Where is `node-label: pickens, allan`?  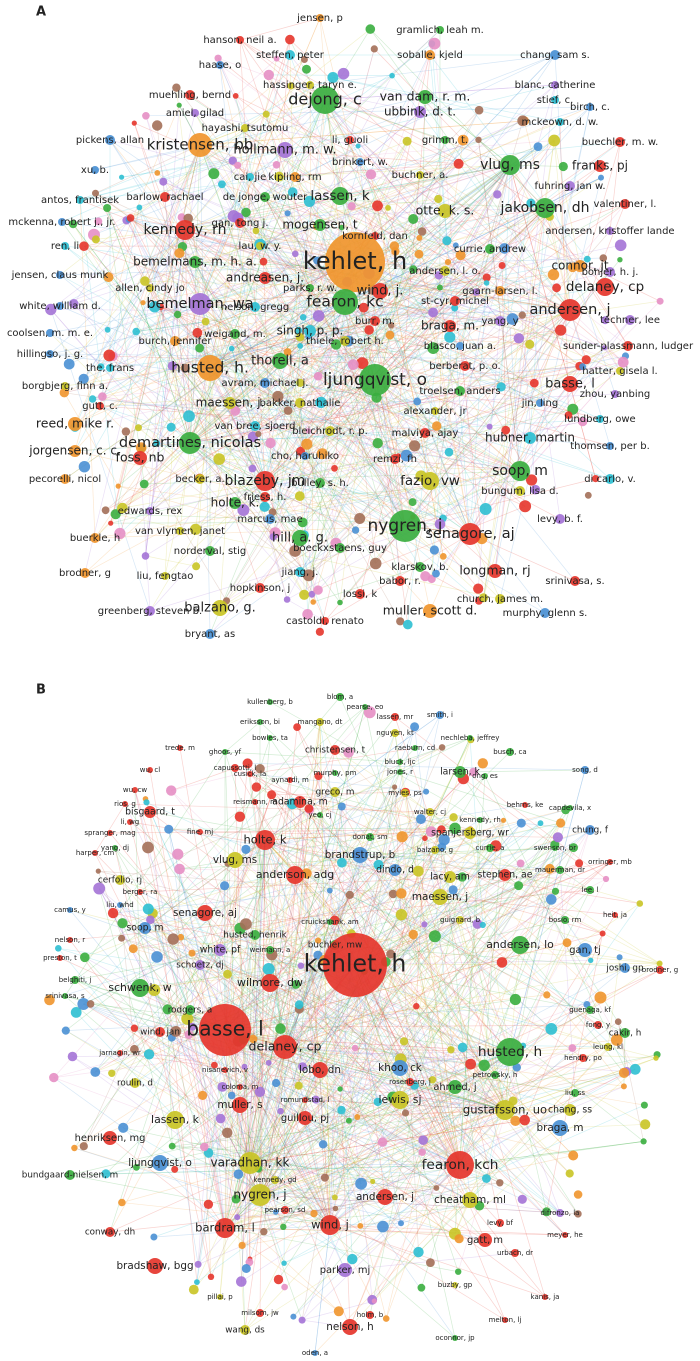
node-label: pickens, allan is located at coordinates (110, 140).